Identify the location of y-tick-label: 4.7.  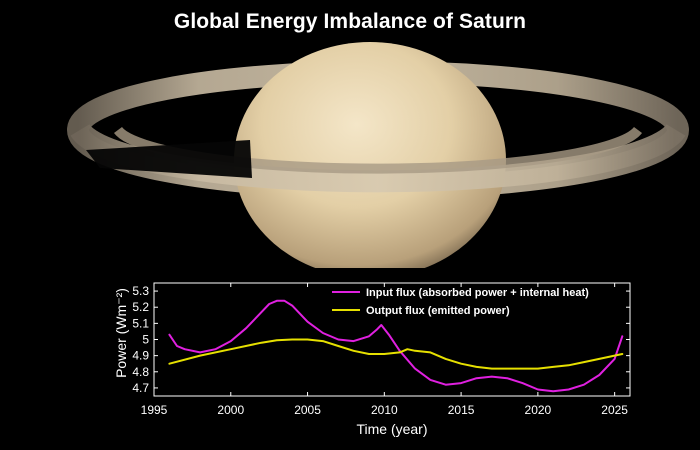
(140, 388).